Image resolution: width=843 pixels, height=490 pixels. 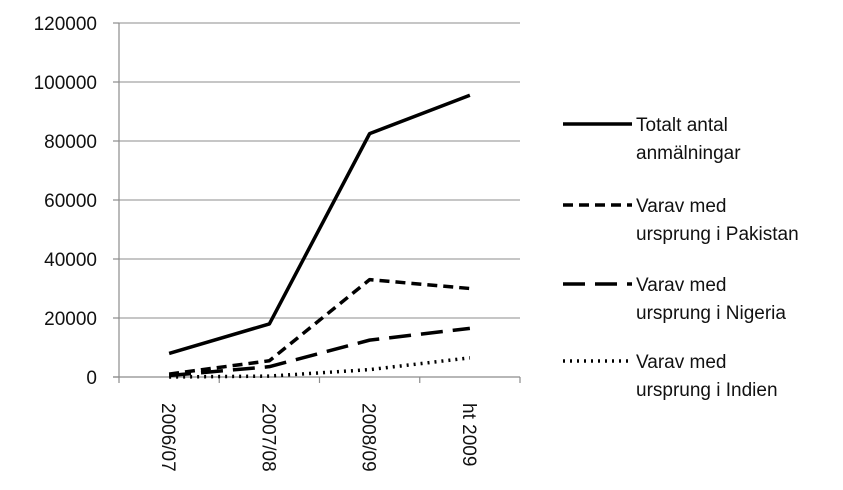 What do you see at coordinates (70, 142) in the screenshot?
I see `y-tick-label: 80000` at bounding box center [70, 142].